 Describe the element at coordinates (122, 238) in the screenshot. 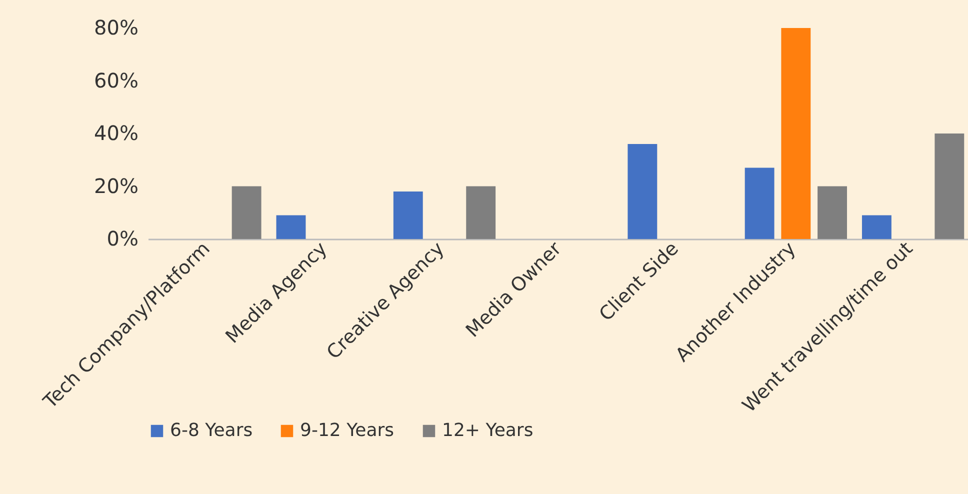

I see `y-tick-label: 0%` at that location.